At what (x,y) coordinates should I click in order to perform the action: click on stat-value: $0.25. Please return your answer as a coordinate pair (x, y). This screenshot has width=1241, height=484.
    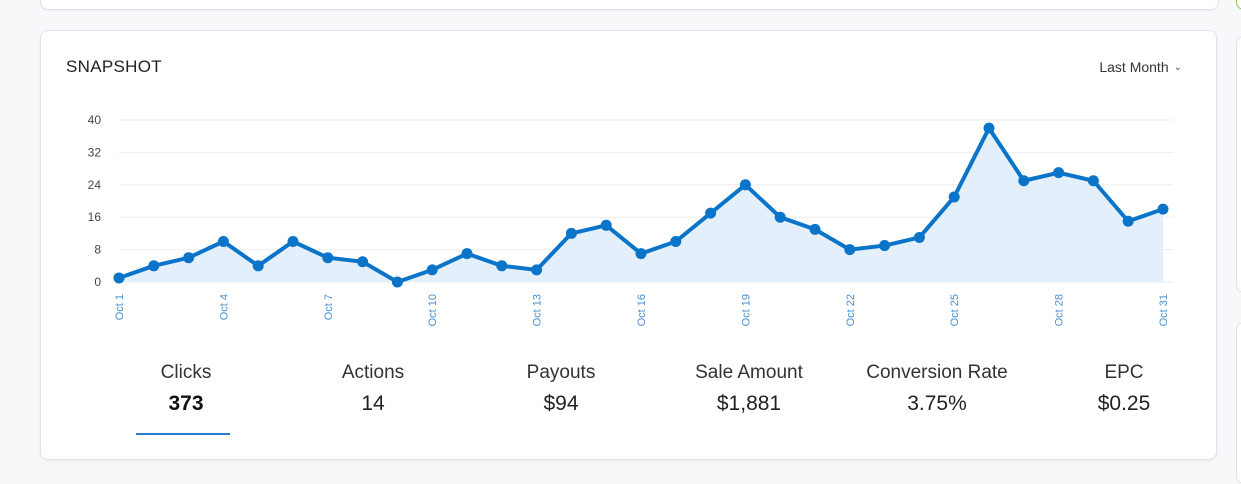
    Looking at the image, I should click on (1124, 403).